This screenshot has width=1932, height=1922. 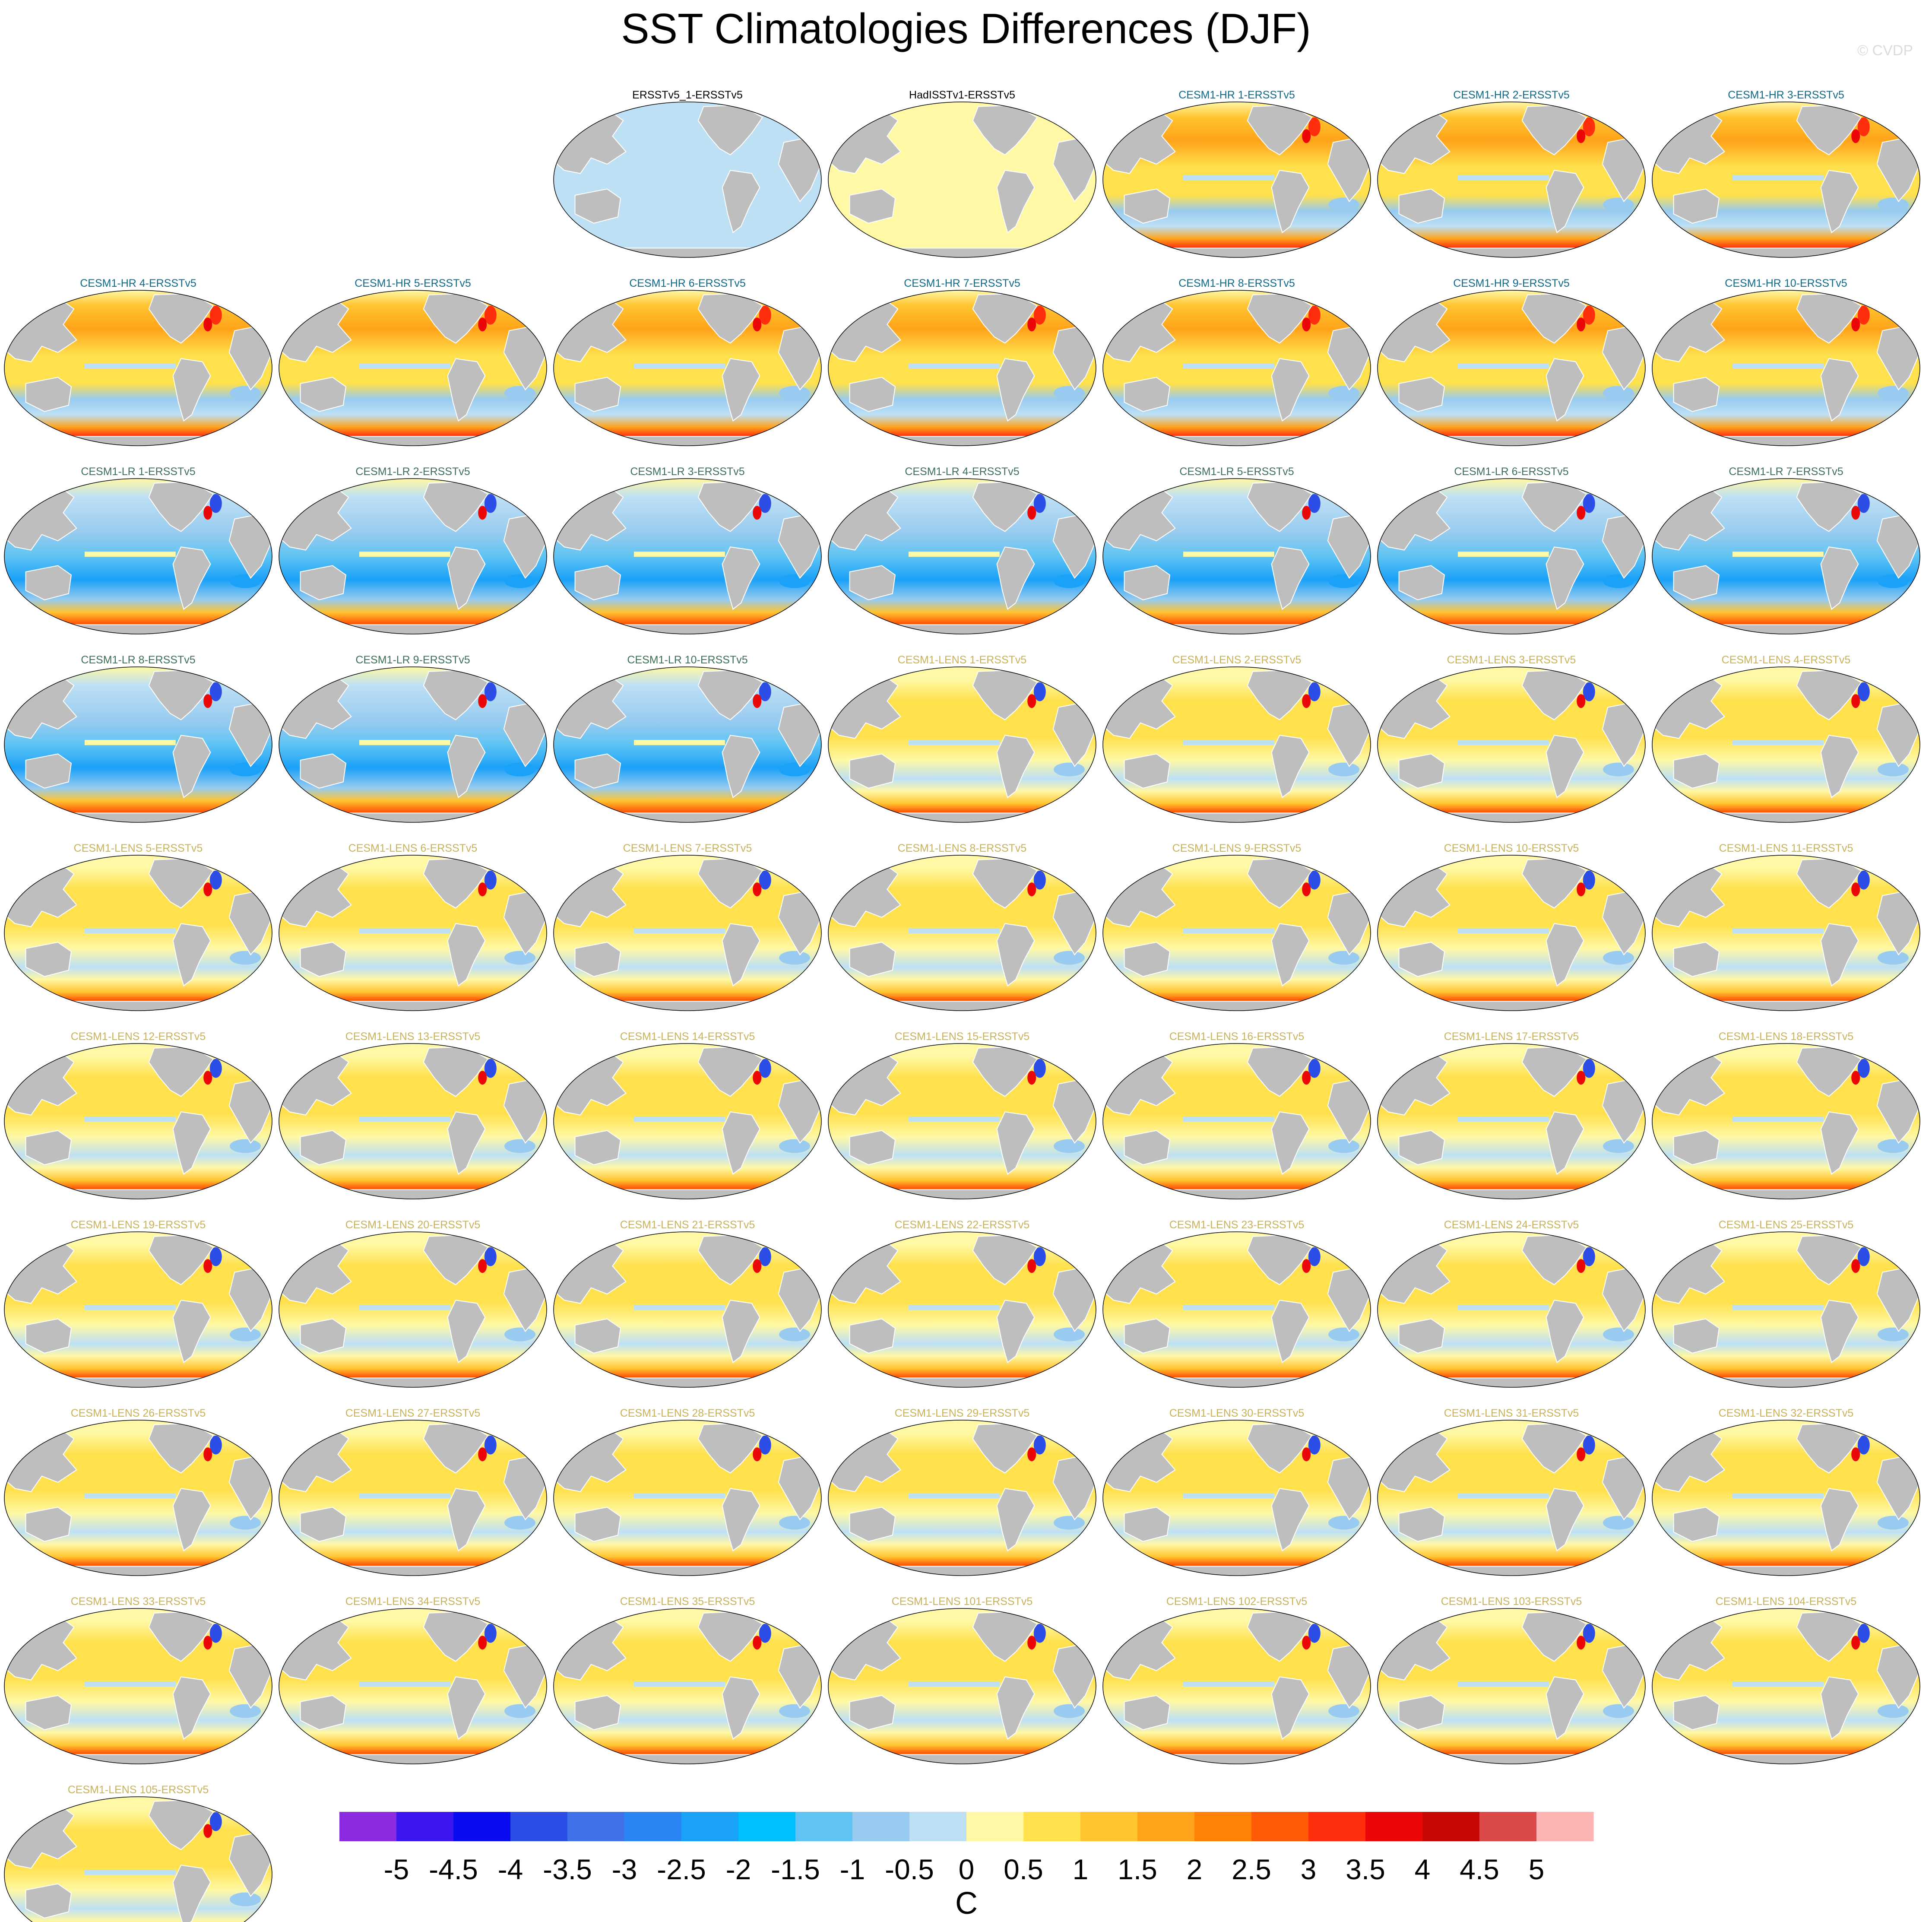 What do you see at coordinates (1511, 472) in the screenshot?
I see `panel-title: CESM1-LR 6-ERSSTv5` at bounding box center [1511, 472].